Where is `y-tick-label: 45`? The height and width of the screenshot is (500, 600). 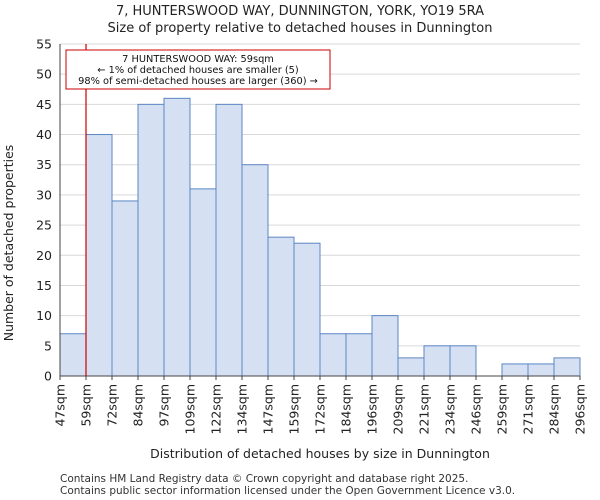 y-tick-label: 45 is located at coordinates (44, 104).